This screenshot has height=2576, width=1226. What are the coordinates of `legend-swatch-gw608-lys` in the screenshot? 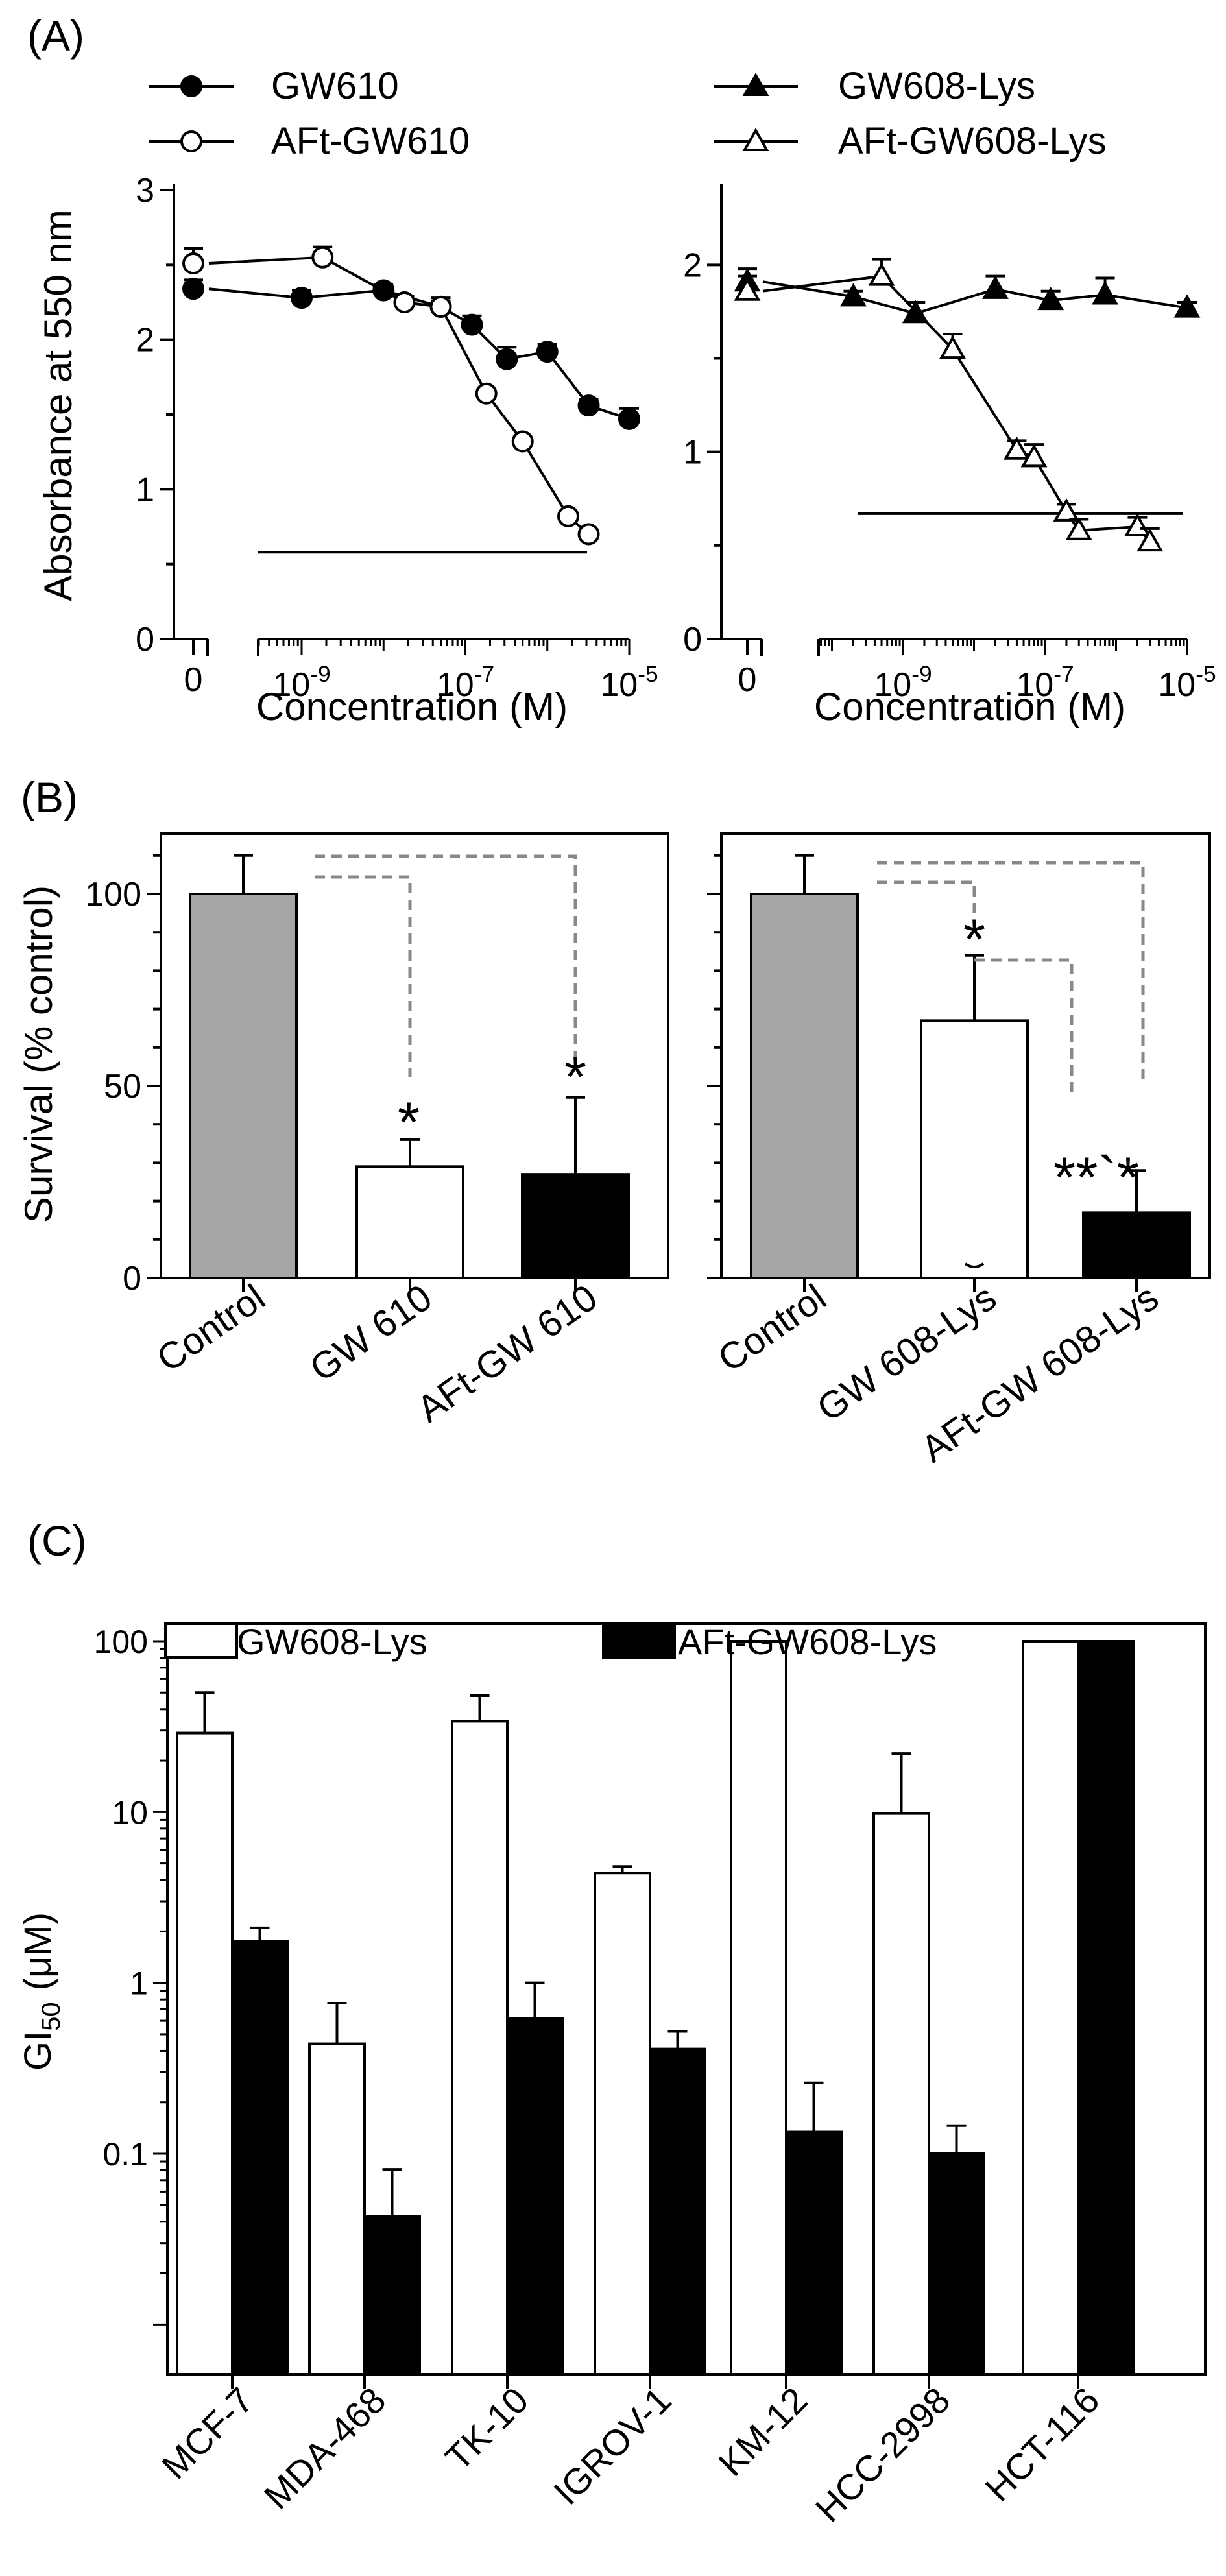 It's located at (201, 1640).